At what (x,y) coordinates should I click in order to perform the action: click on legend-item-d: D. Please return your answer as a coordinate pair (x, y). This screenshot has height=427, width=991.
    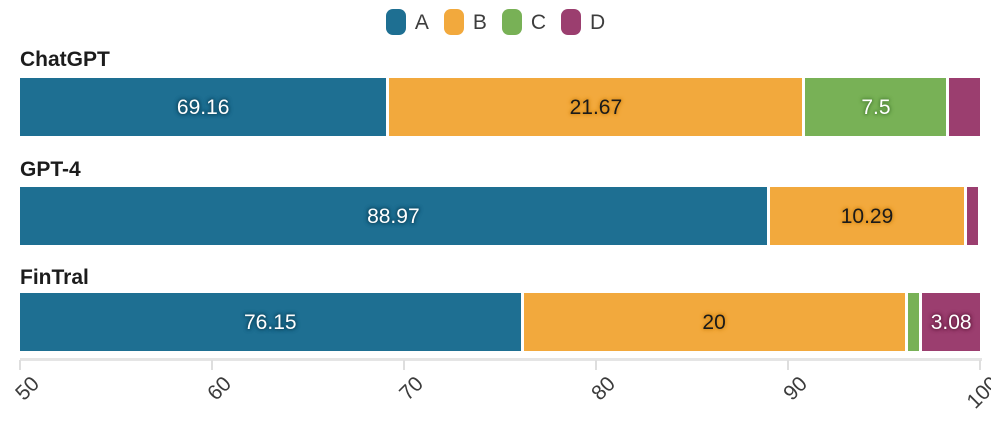
    Looking at the image, I should click on (583, 22).